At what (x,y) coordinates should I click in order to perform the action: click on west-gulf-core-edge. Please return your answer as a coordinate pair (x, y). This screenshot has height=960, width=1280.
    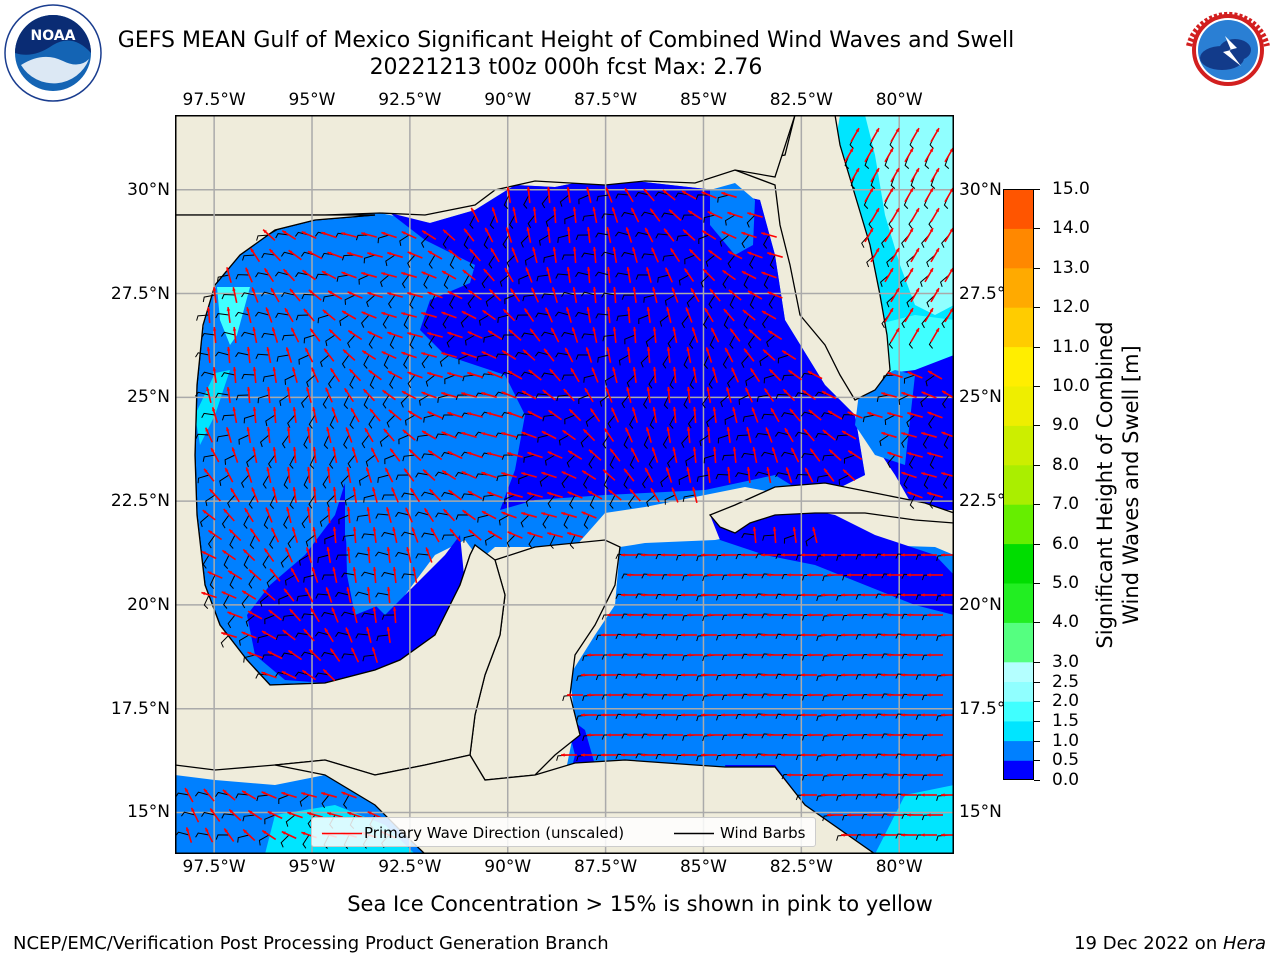
    Looking at the image, I should click on (362, 545).